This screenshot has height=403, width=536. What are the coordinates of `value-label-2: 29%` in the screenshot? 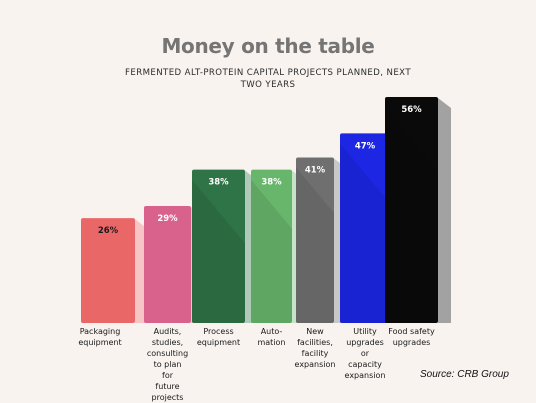 It's located at (167, 219).